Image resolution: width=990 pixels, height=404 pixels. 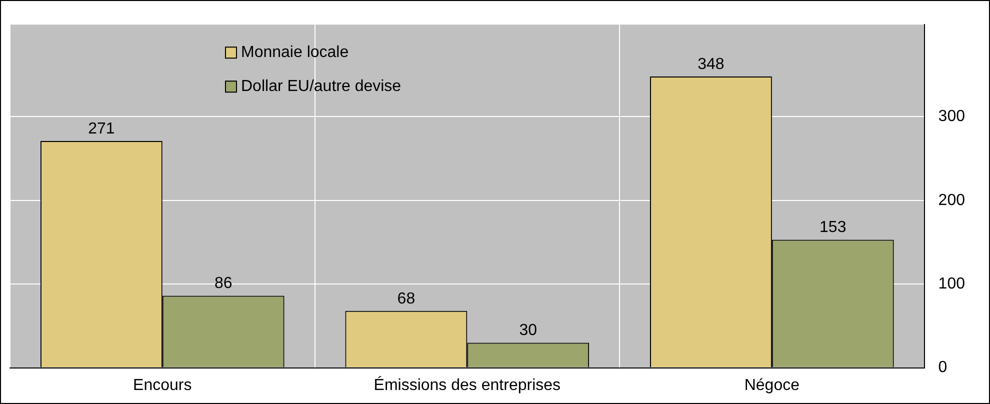 What do you see at coordinates (943, 367) in the screenshot?
I see `y-tick-label: 0` at bounding box center [943, 367].